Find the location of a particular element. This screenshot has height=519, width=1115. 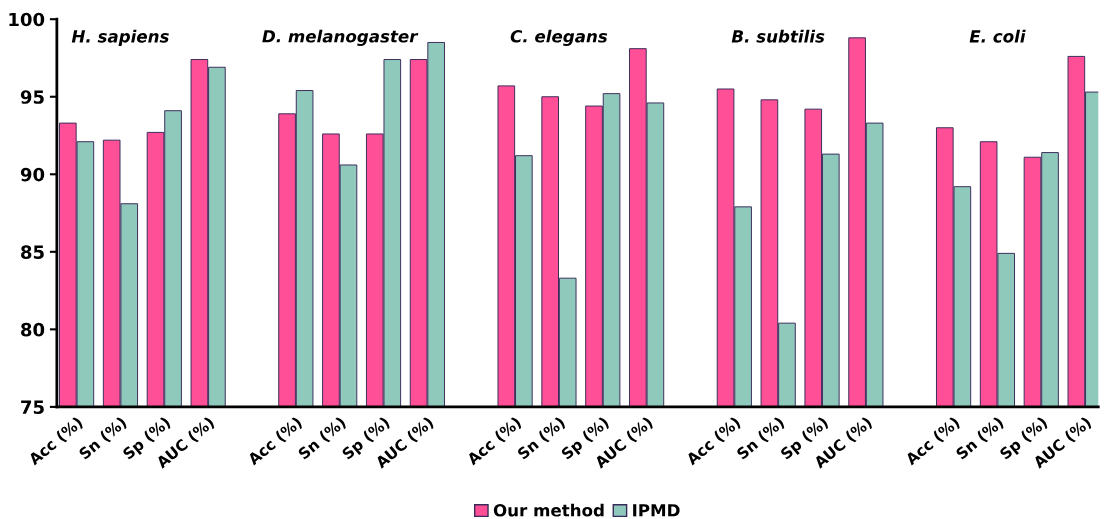

annotation: E. coli is located at coordinates (997, 36).